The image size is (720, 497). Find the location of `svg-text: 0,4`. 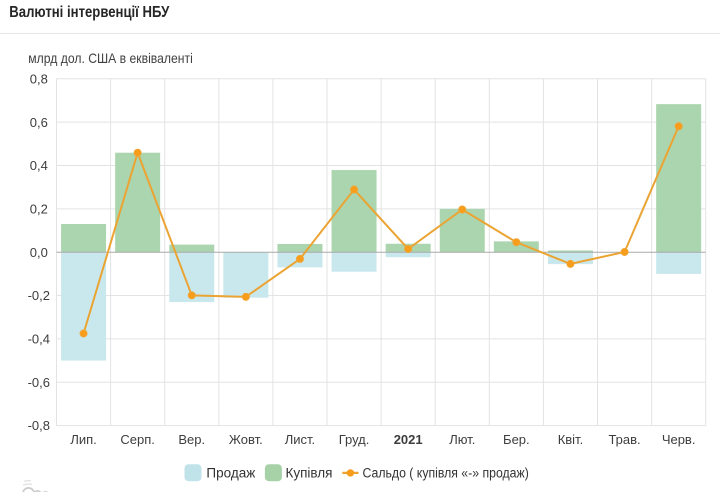

svg-text: 0,4 is located at coordinates (39, 165).